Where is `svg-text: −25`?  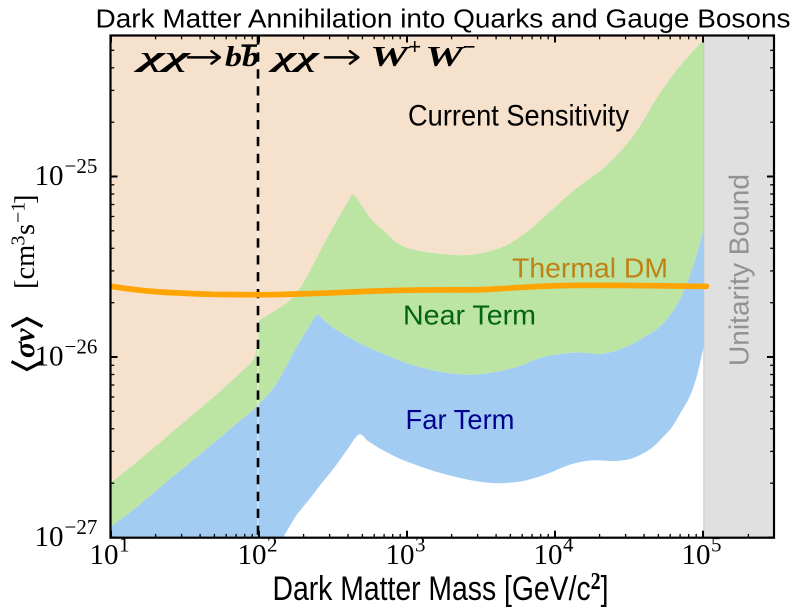
svg-text: −25 is located at coordinates (81, 166).